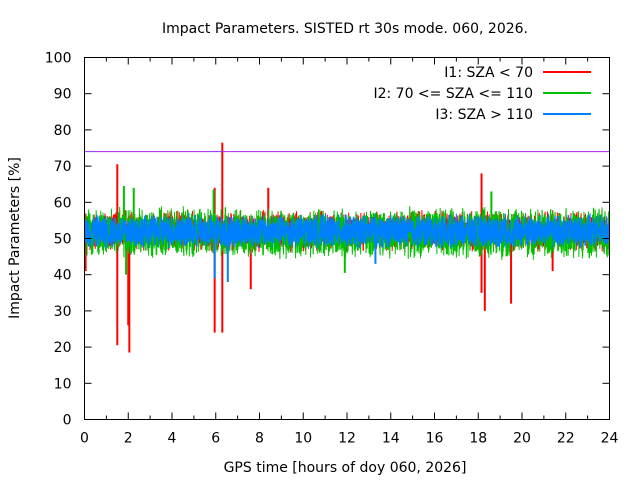 This screenshot has height=480, width=640. What do you see at coordinates (67, 421) in the screenshot?
I see `y-tick-label-0: 0` at bounding box center [67, 421].